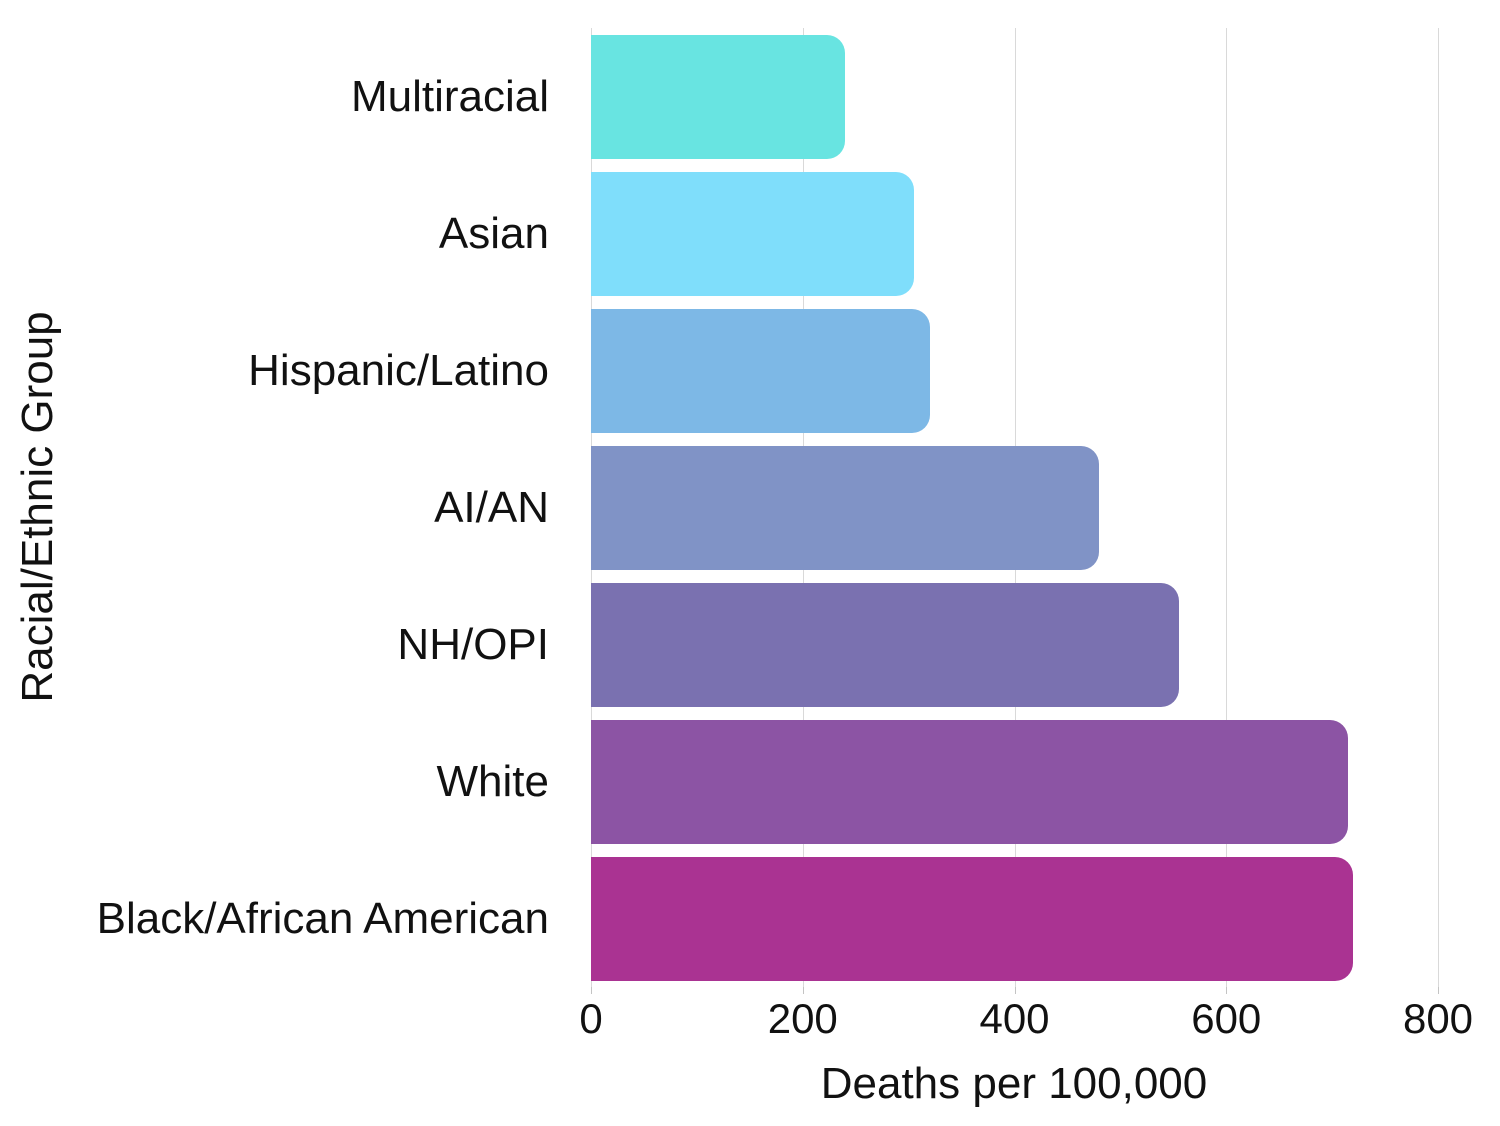 The height and width of the screenshot is (1126, 1500). I want to click on x-tick-label-600: 600, so click(1226, 1018).